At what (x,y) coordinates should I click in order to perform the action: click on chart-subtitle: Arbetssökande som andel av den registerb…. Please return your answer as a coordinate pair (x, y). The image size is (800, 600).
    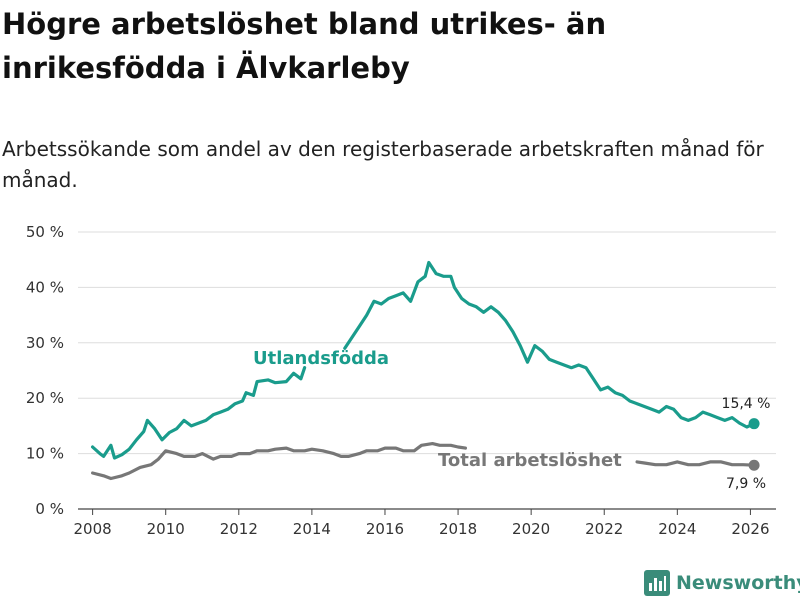
    Looking at the image, I should click on (383, 164).